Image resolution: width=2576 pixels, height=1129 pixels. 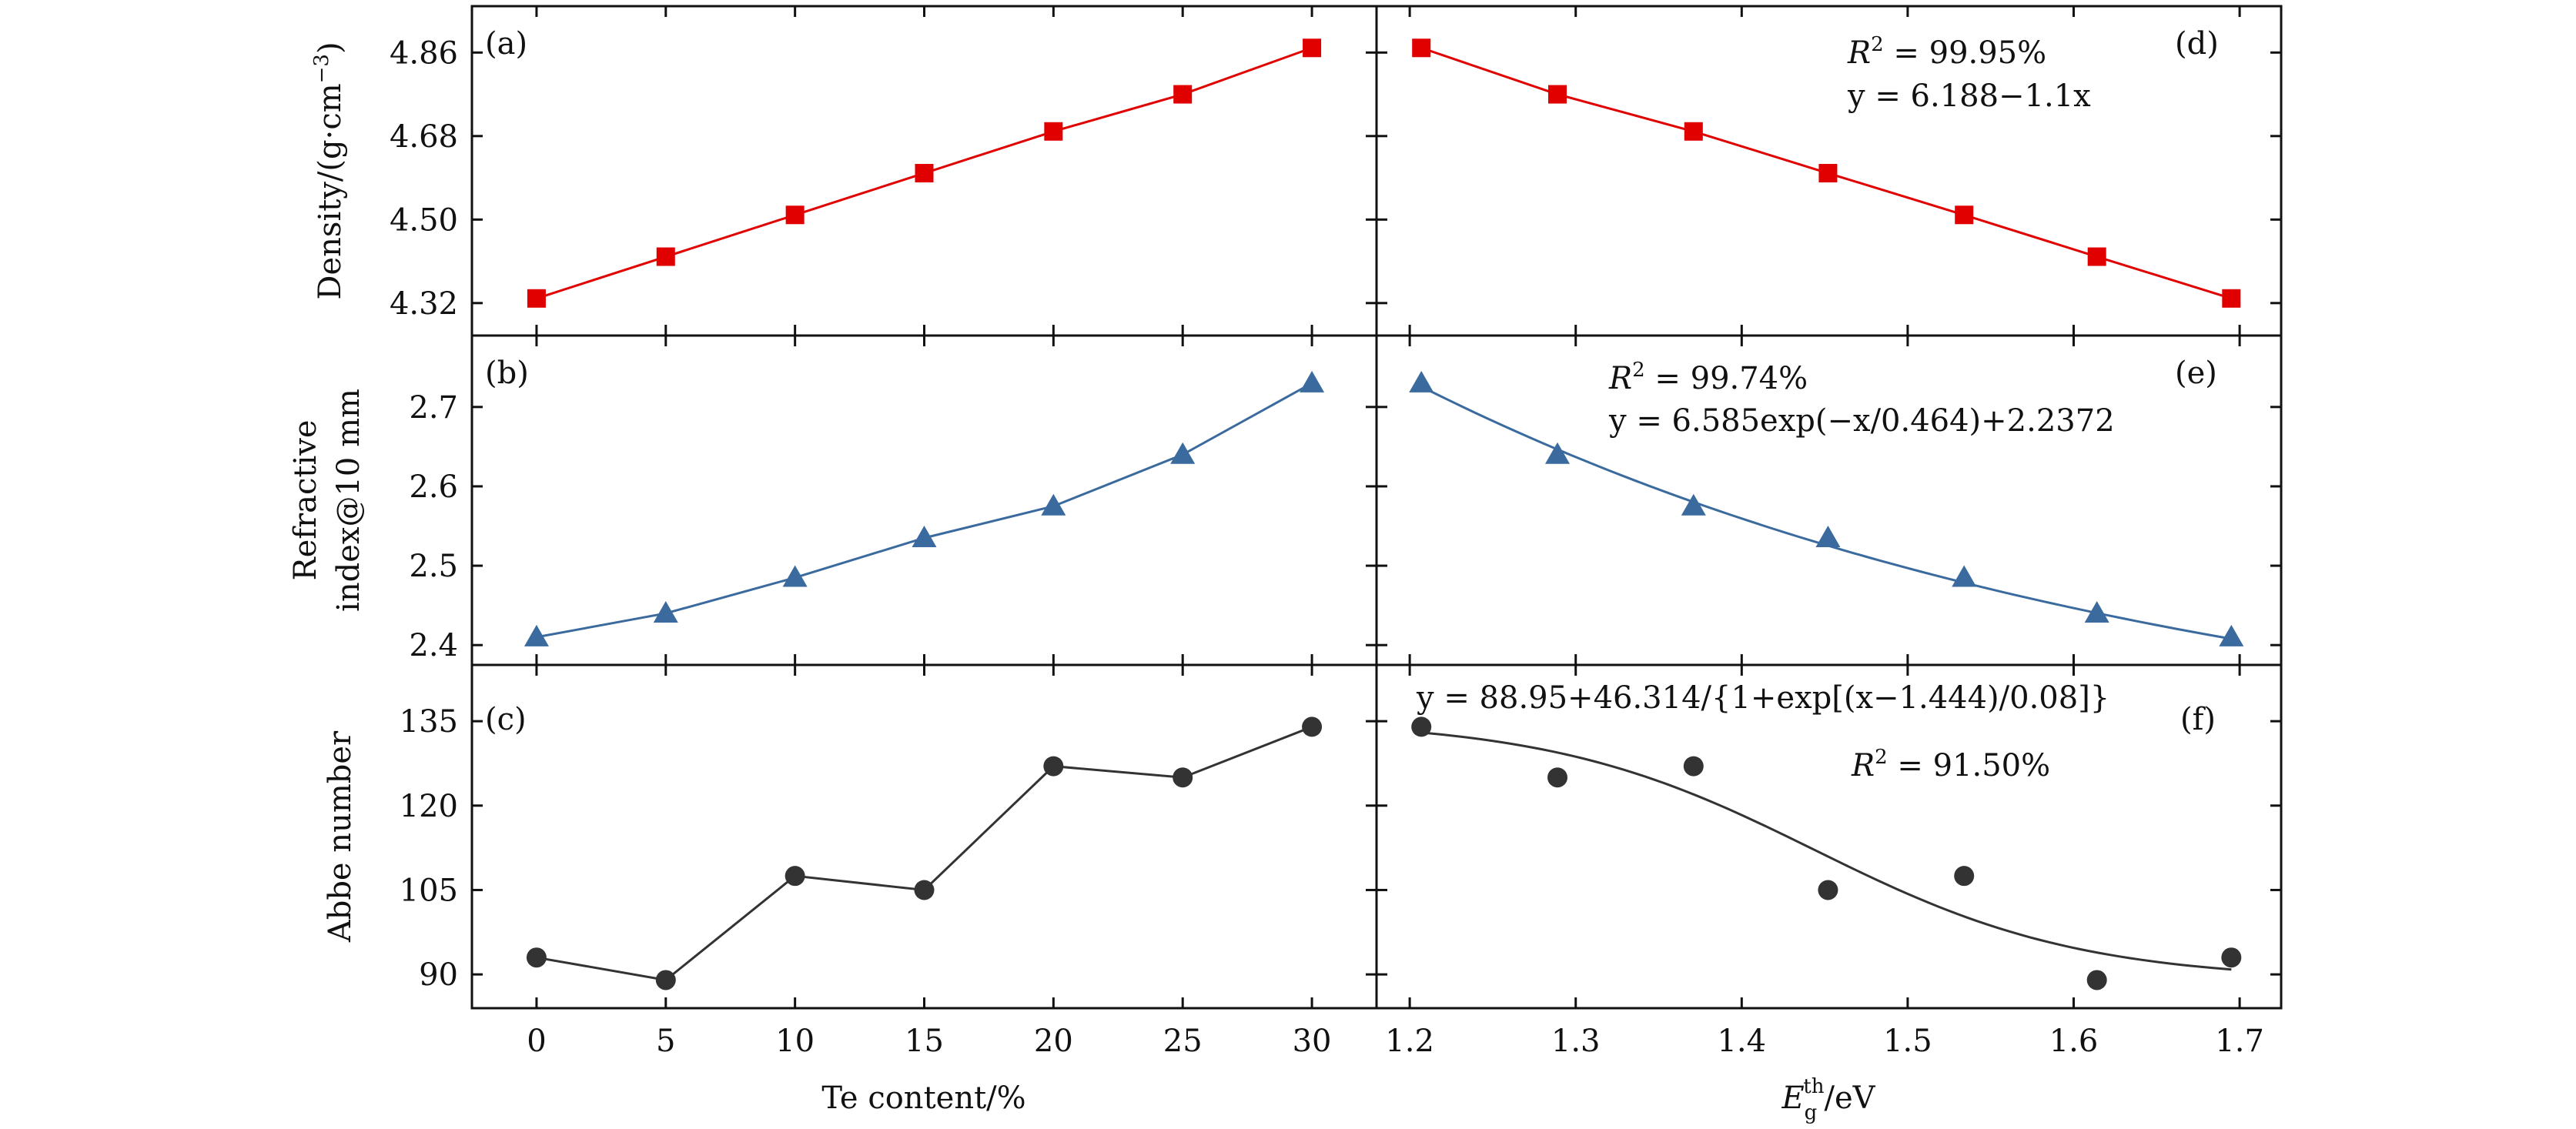 What do you see at coordinates (2196, 373) in the screenshot?
I see `panel-label-e: (e)` at bounding box center [2196, 373].